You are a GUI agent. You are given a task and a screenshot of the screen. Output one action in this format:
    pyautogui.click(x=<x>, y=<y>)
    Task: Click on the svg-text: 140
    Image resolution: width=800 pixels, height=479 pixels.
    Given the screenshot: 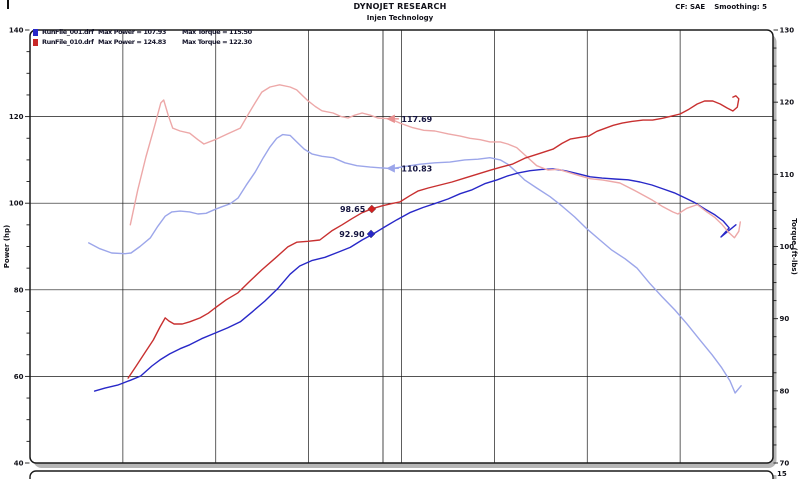 What is the action you would take?
    pyautogui.click(x=16, y=31)
    